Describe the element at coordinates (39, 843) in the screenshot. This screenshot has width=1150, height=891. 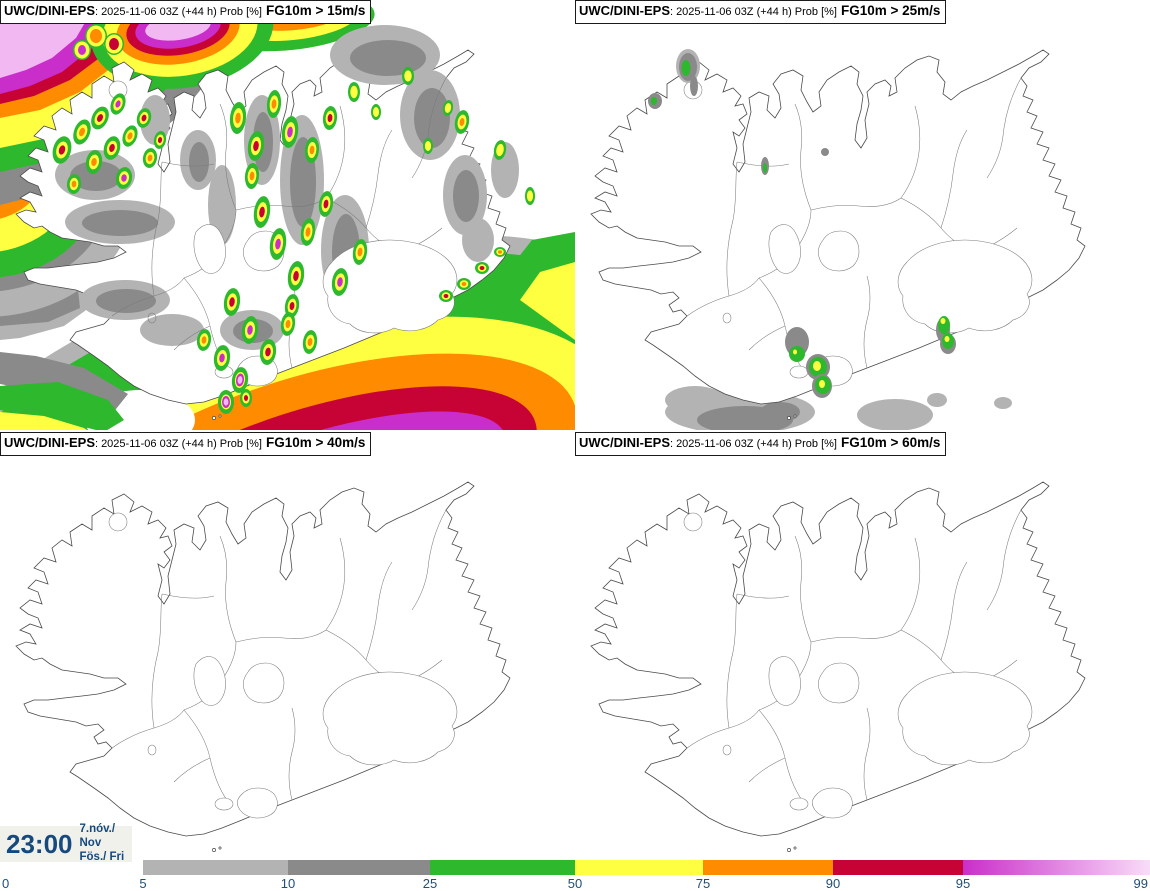
I see `valid-time: 23:00` at that location.